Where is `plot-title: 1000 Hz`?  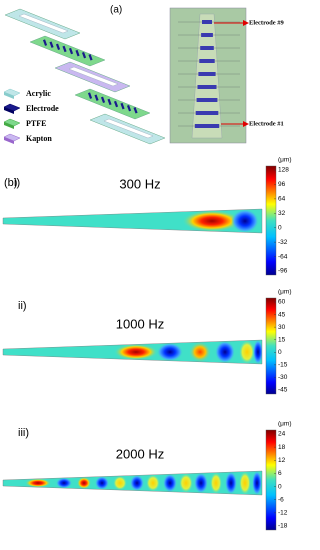 plot-title: 1000 Hz is located at coordinates (140, 323).